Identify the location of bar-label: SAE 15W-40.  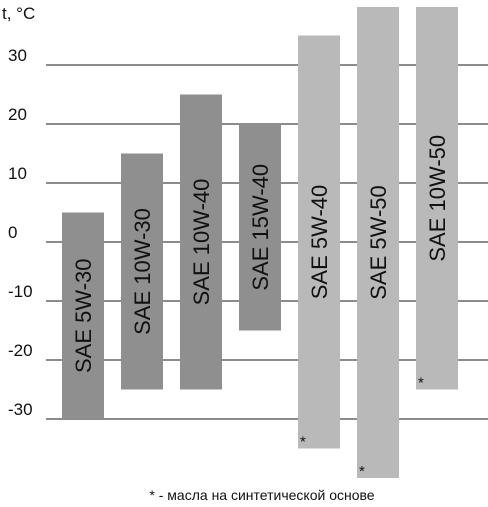
(260, 227).